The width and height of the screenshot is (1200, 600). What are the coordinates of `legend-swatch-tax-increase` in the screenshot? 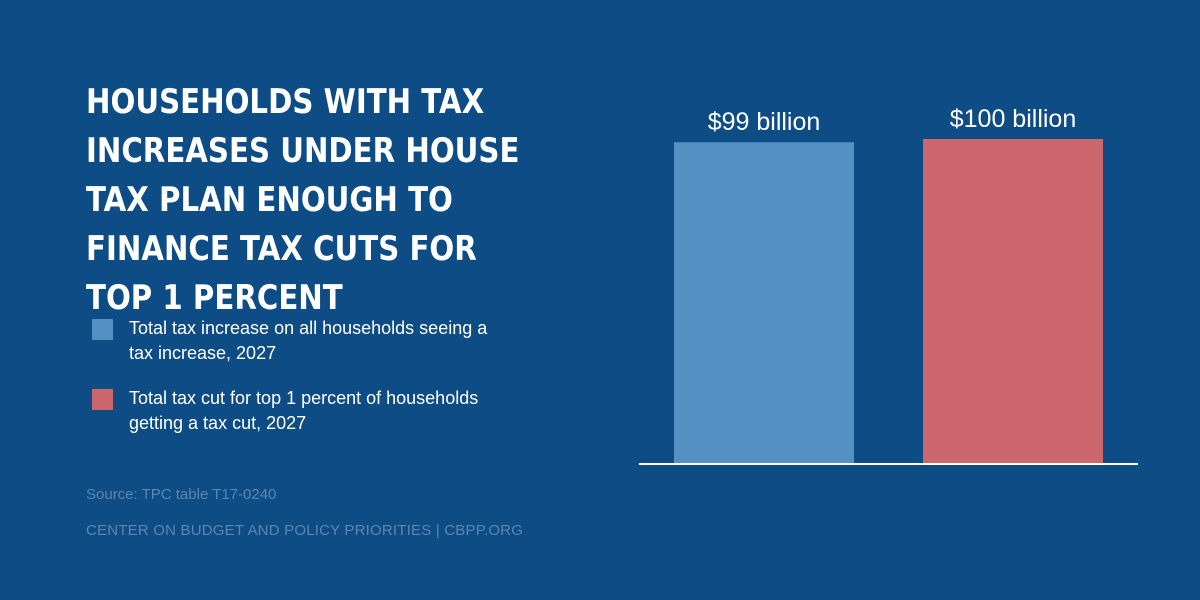 It's located at (102, 329).